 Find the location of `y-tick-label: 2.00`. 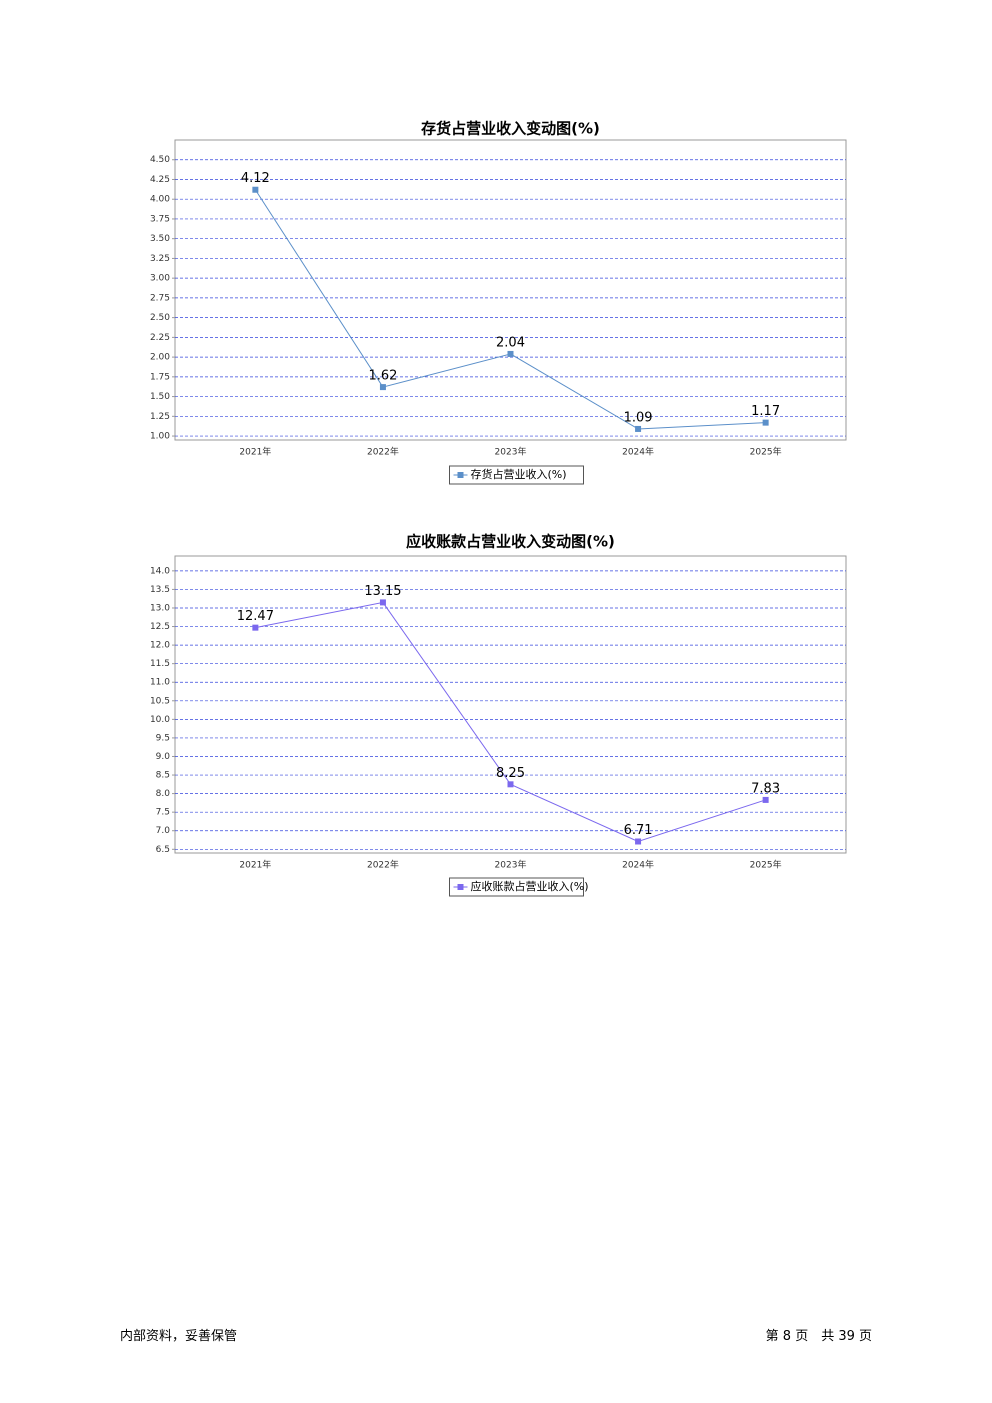

y-tick-label: 2.00 is located at coordinates (160, 358).